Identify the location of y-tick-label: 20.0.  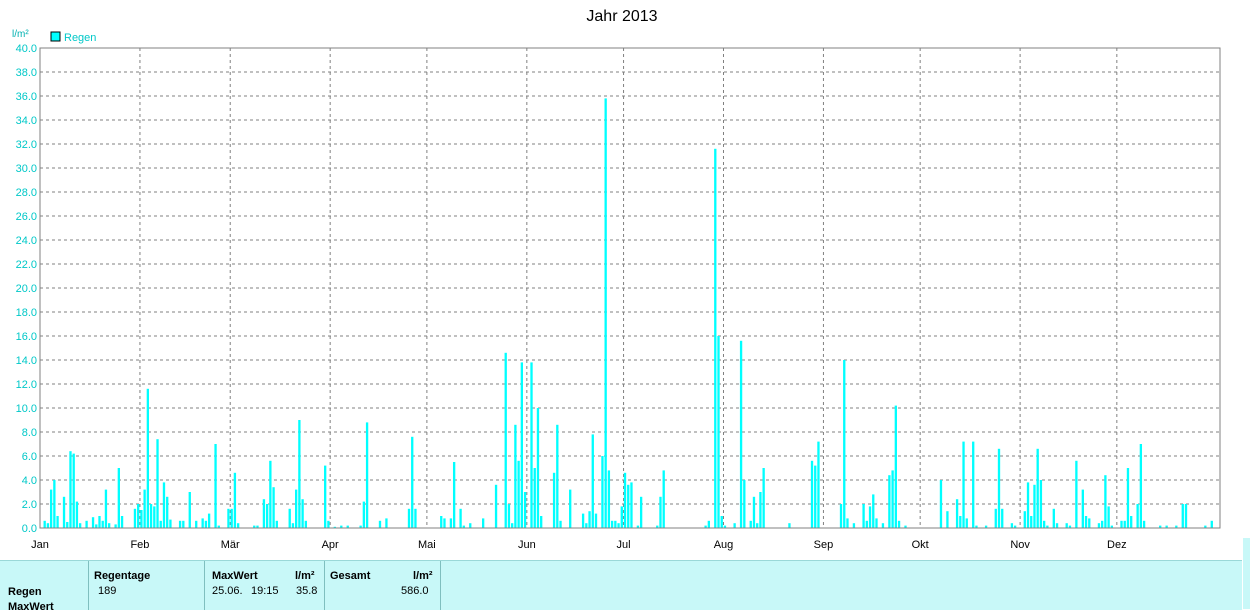
(26, 289).